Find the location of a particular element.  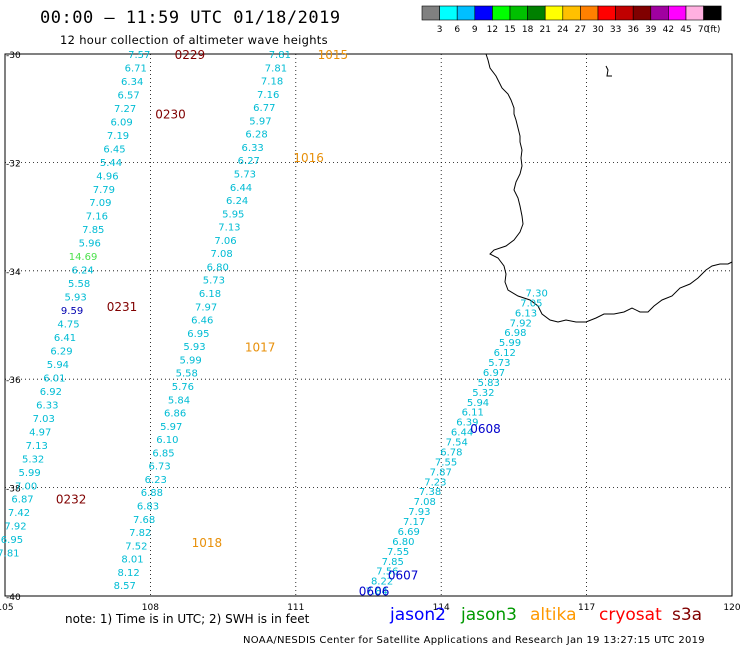

wave-height-value: 5.93 is located at coordinates (75, 298).